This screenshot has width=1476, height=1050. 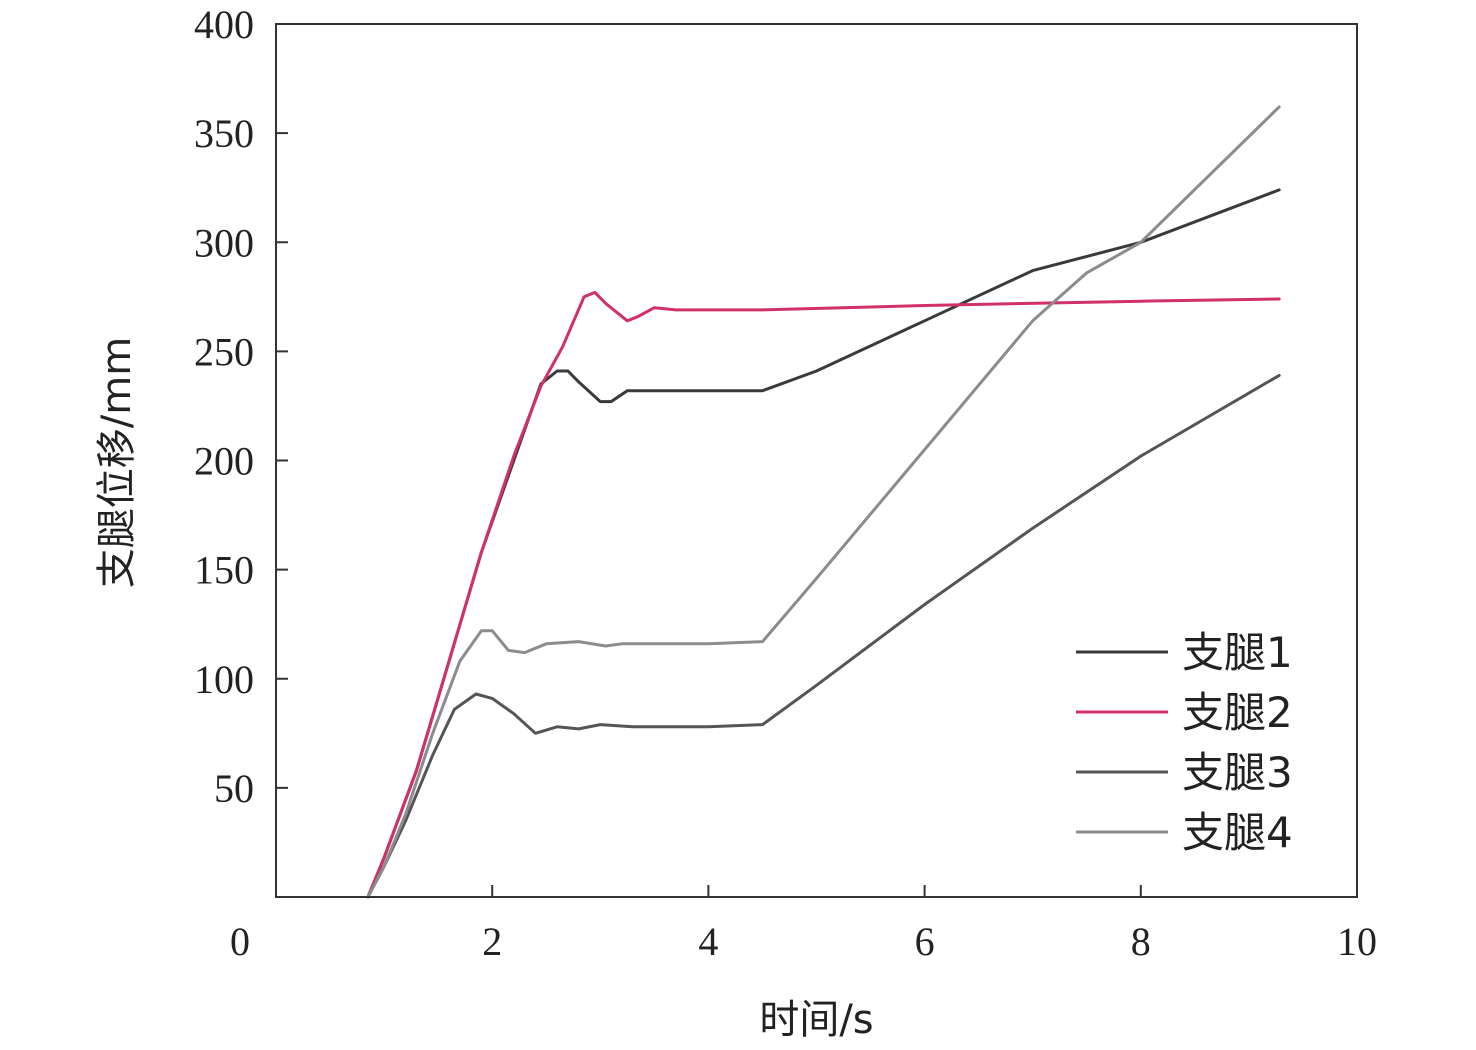 I want to click on y-tick-label: 150, so click(x=224, y=570).